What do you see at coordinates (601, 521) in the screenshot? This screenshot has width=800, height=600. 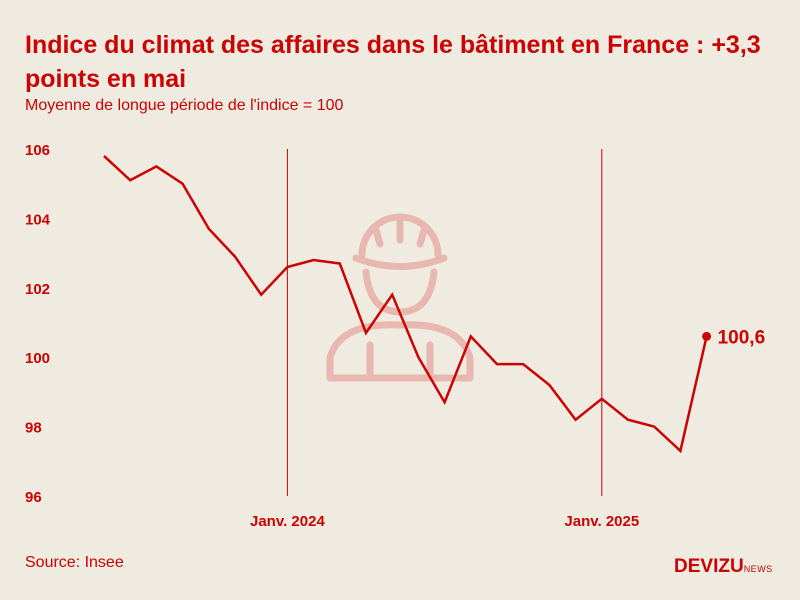 I see `x-tick-label: Janv. 2025` at bounding box center [601, 521].